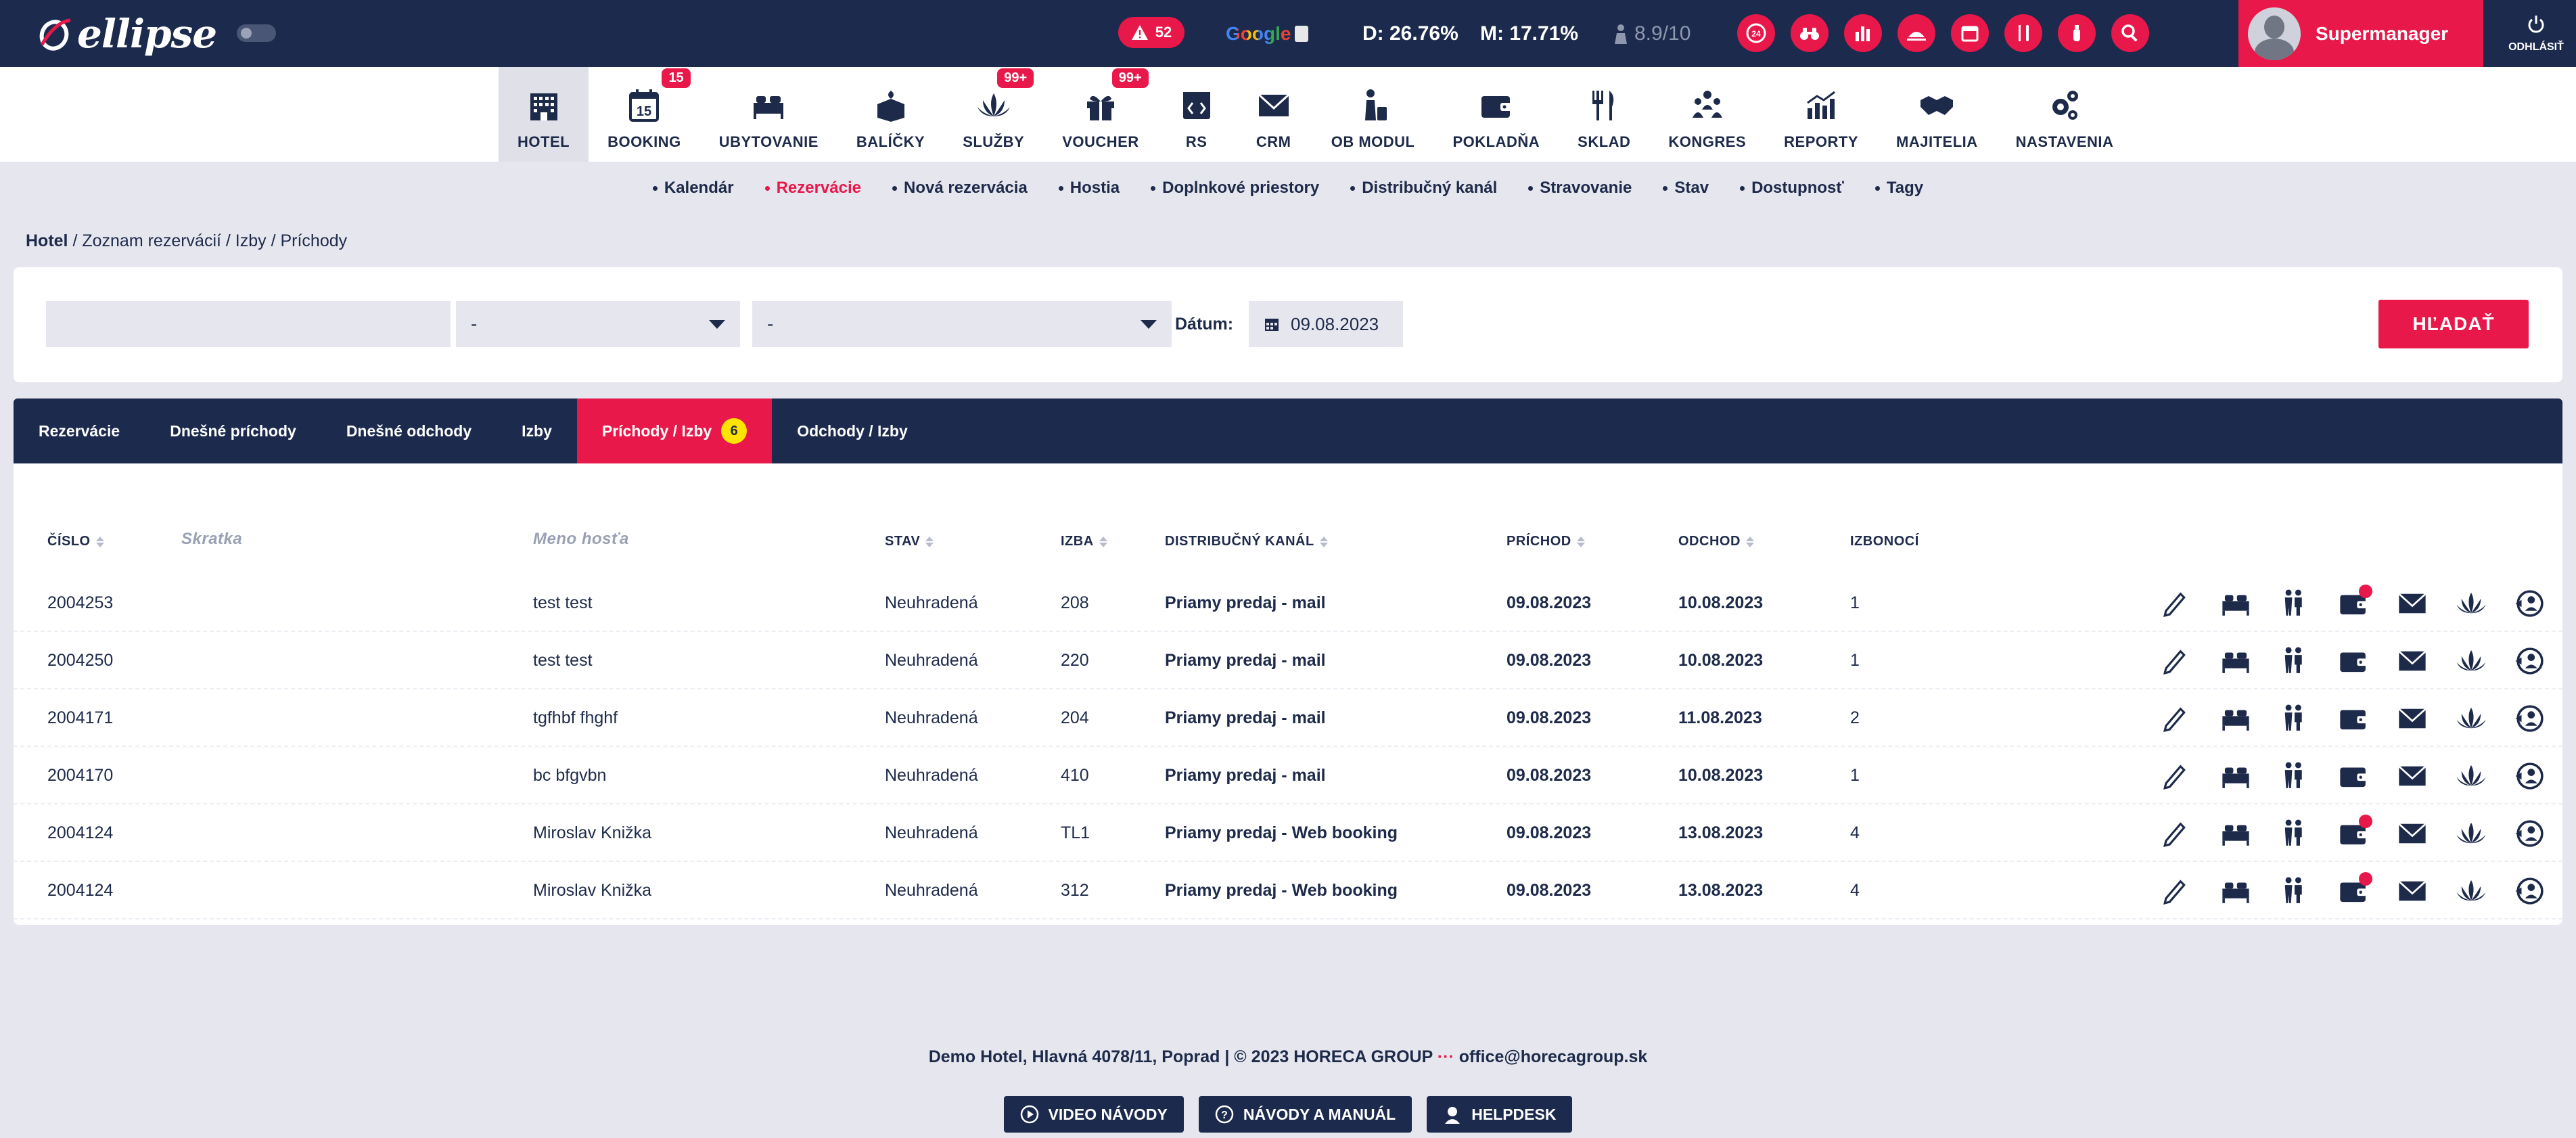 This screenshot has width=2576, height=1138. I want to click on tab-item: Príchody / Izby 6, so click(674, 431).